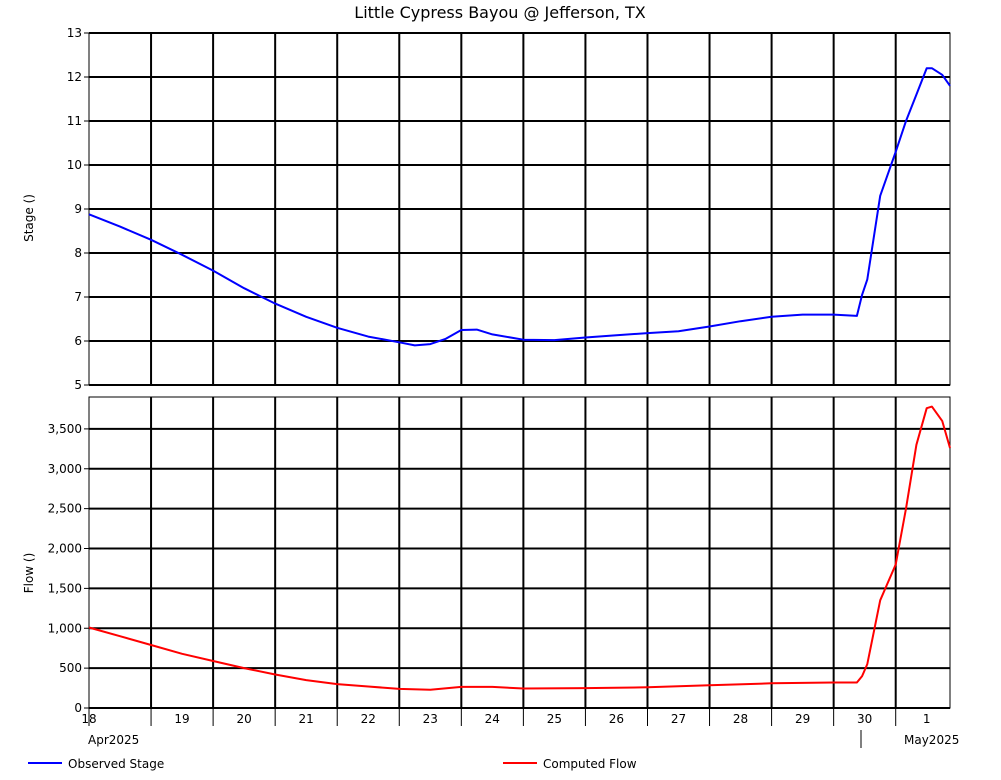 This screenshot has width=1001, height=780. I want to click on y-tick-label: 3,000, so click(65, 469).